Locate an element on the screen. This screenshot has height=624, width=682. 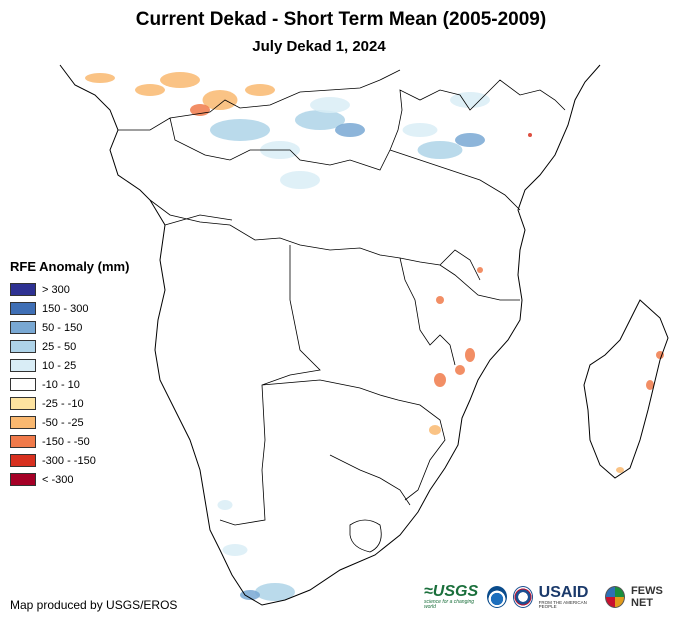
legend-label: -10 - 10 is located at coordinates (61, 384).